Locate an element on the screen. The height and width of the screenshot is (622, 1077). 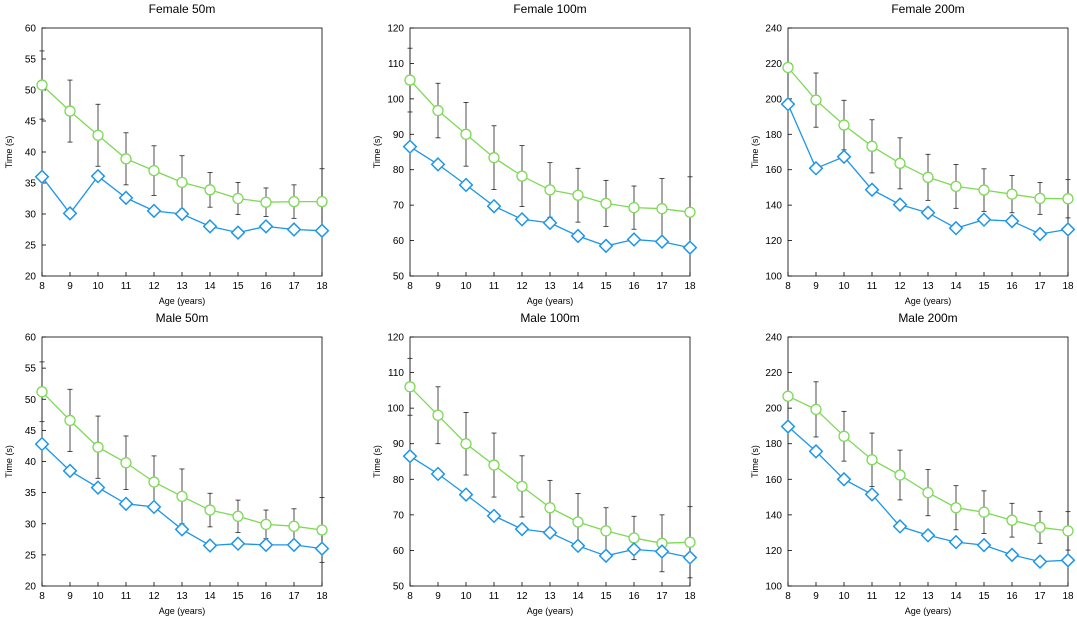
chart-title: Female 200m is located at coordinates (927, 9).